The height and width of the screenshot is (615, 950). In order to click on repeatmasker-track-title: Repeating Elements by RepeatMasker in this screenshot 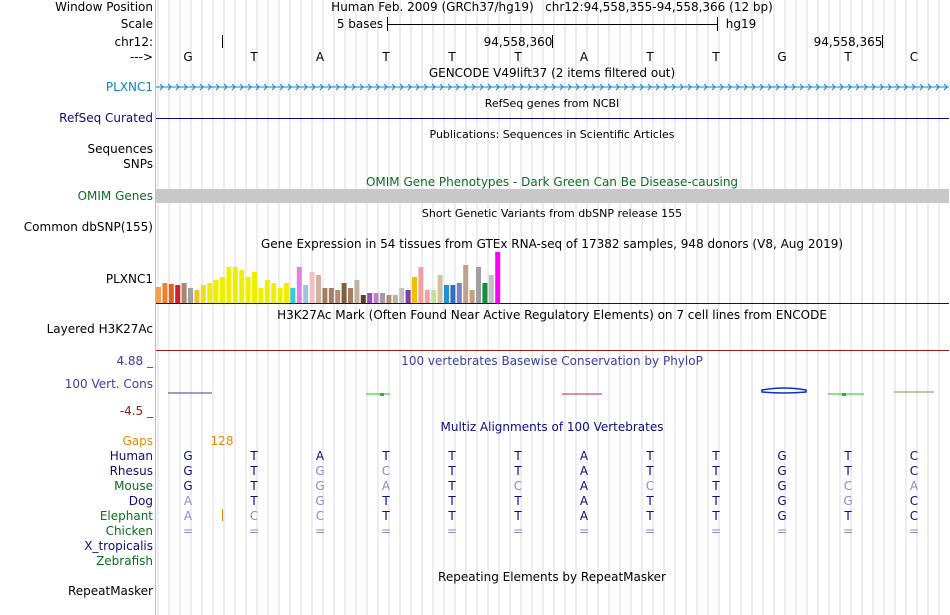, I will do `click(552, 577)`.